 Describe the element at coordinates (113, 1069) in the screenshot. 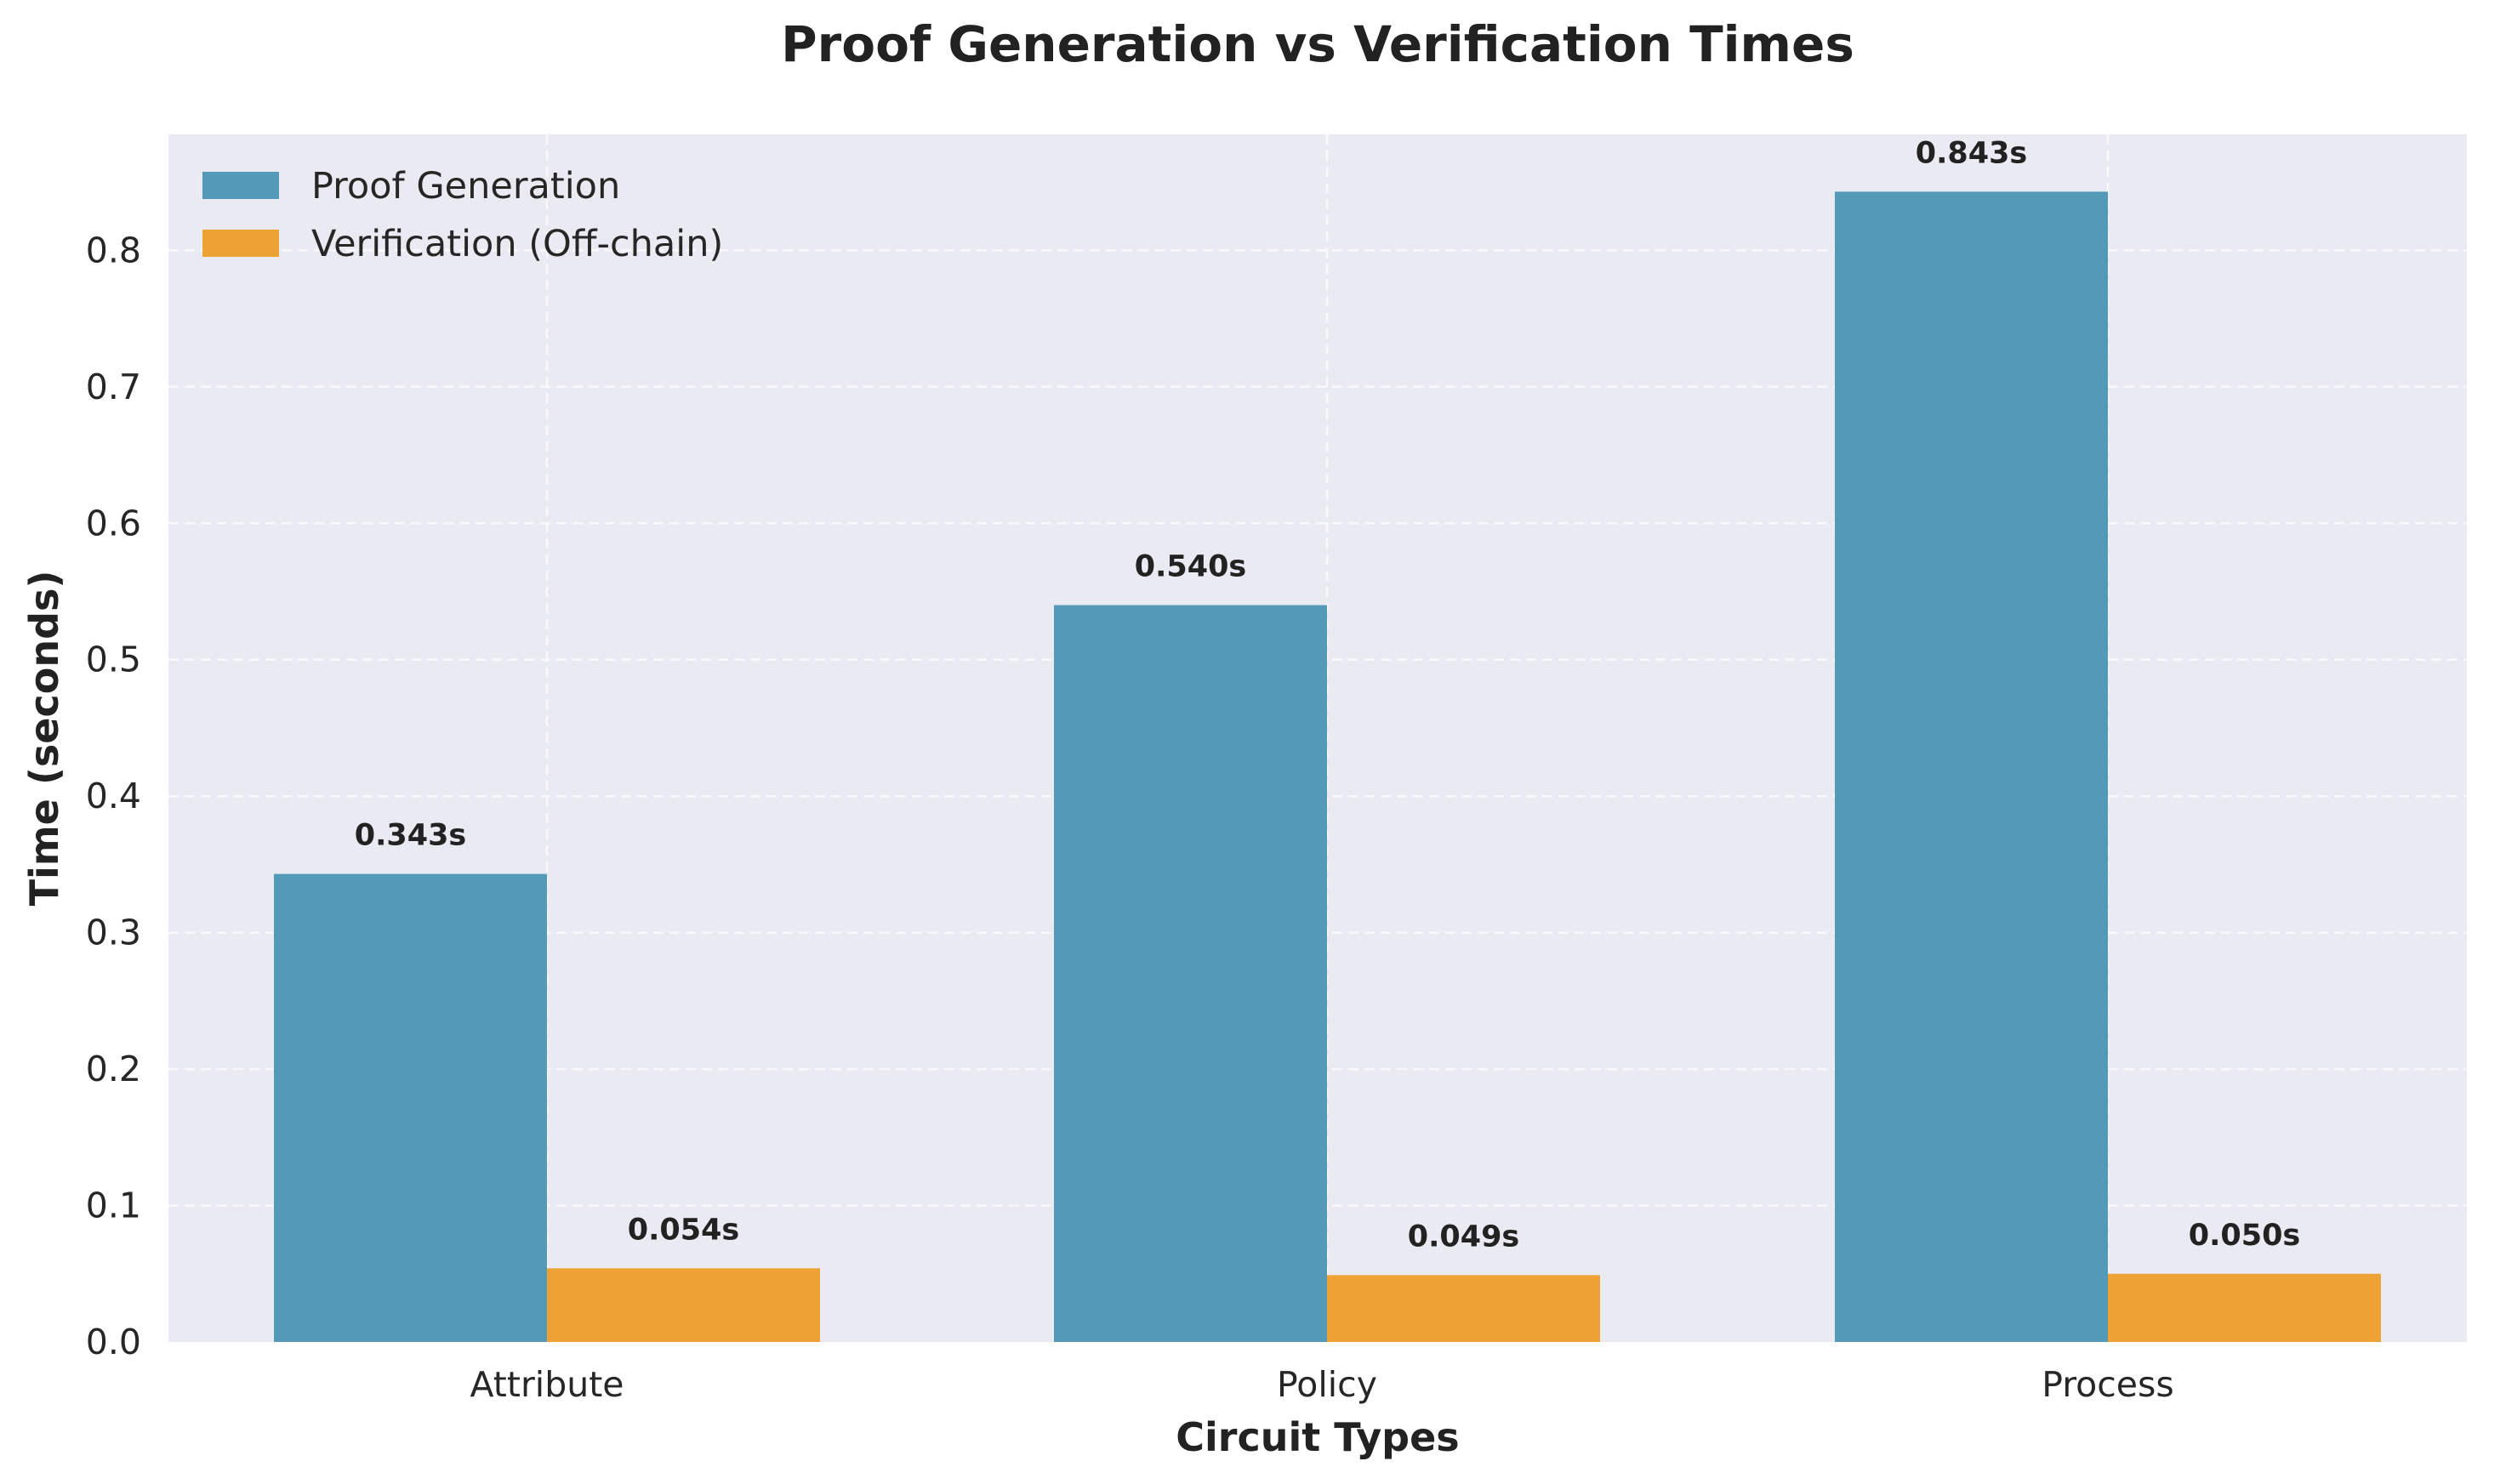

I see `y-tick-label: 0.2` at that location.